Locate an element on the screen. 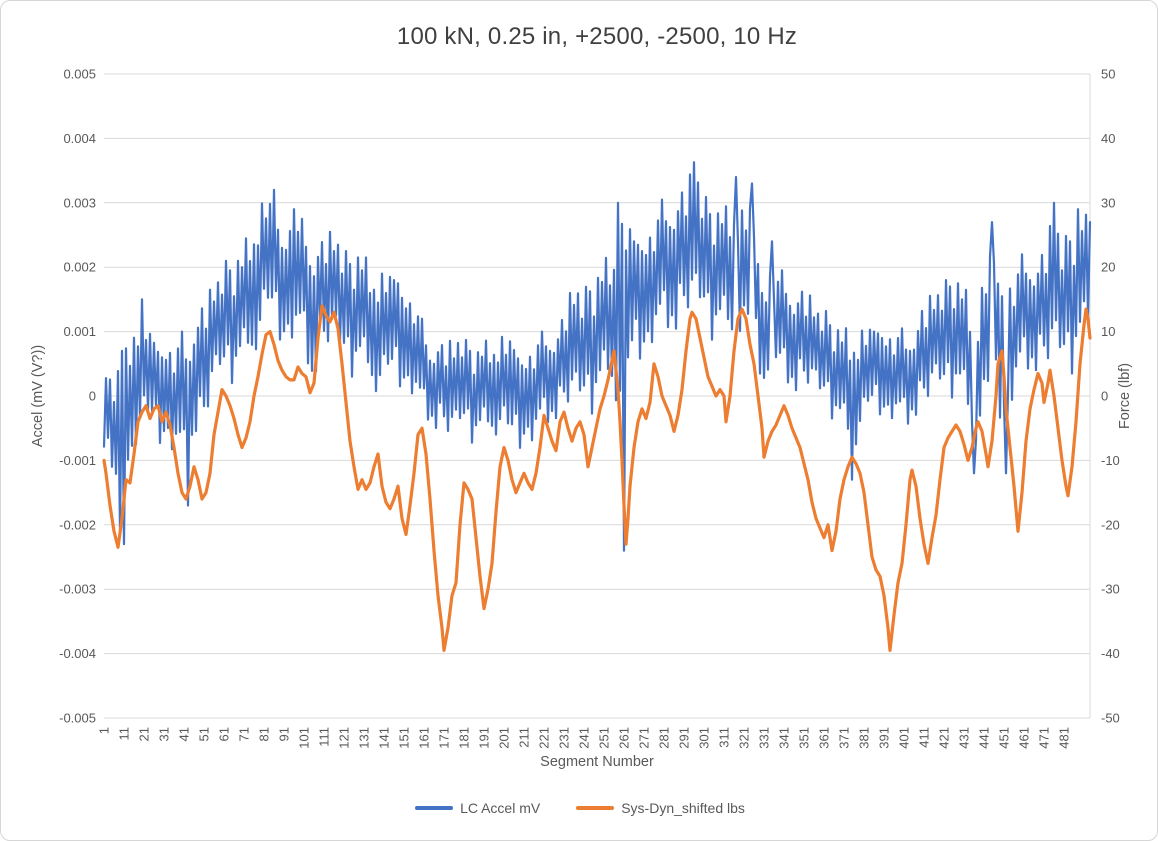  x-axis-tick-label: 101 is located at coordinates (304, 738).